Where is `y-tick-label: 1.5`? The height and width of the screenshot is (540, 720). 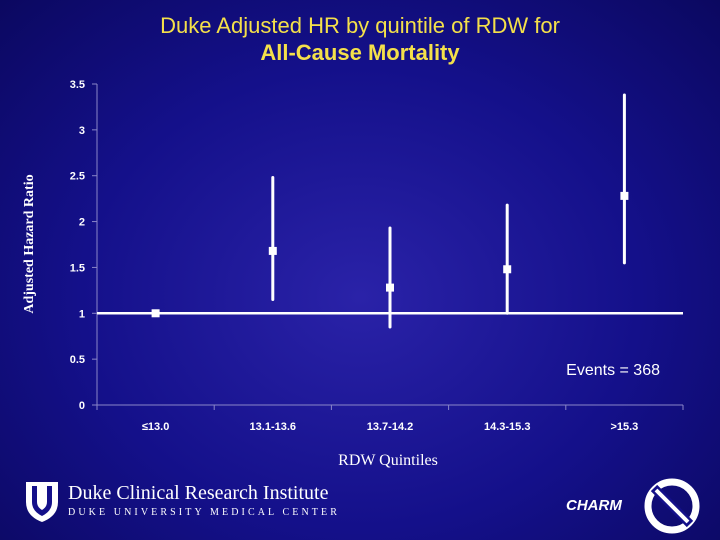 y-tick-label: 1.5 is located at coordinates (77, 268).